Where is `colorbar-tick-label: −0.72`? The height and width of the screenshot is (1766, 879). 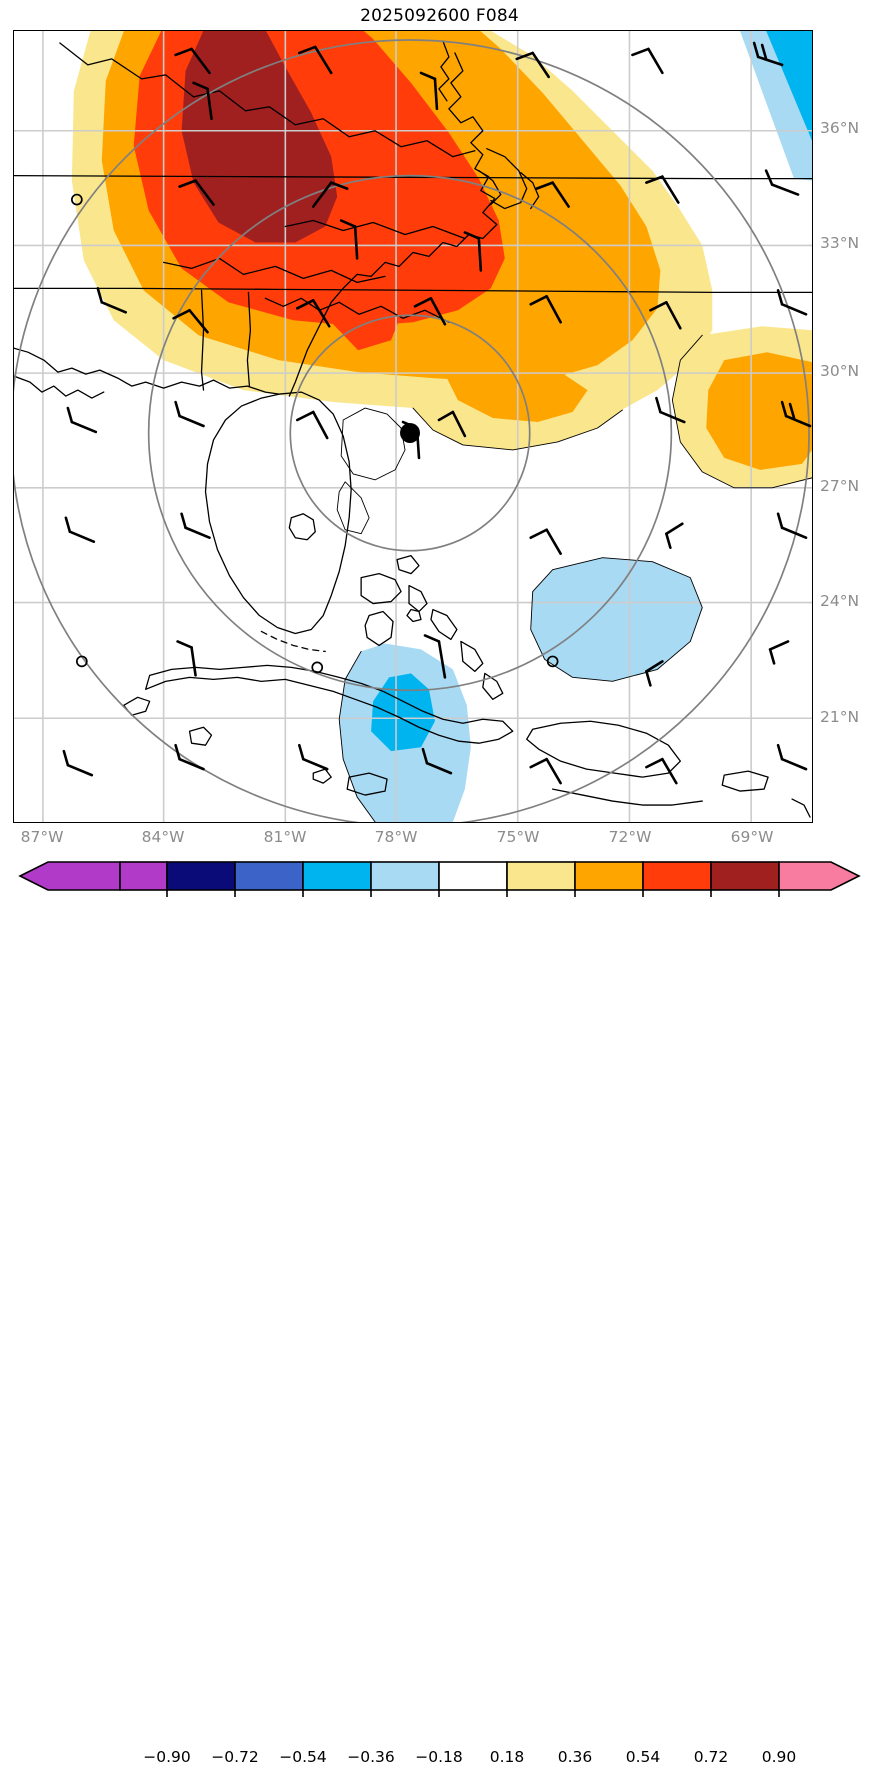
colorbar-tick-label: −0.72 is located at coordinates (235, 1757).